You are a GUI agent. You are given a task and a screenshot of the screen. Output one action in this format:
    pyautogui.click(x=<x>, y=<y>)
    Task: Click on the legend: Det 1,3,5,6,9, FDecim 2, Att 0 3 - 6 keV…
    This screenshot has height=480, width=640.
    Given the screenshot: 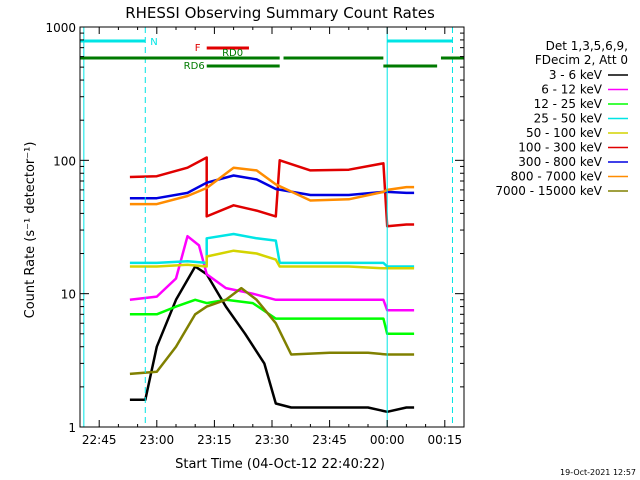 What is the action you would take?
    pyautogui.click(x=561, y=118)
    